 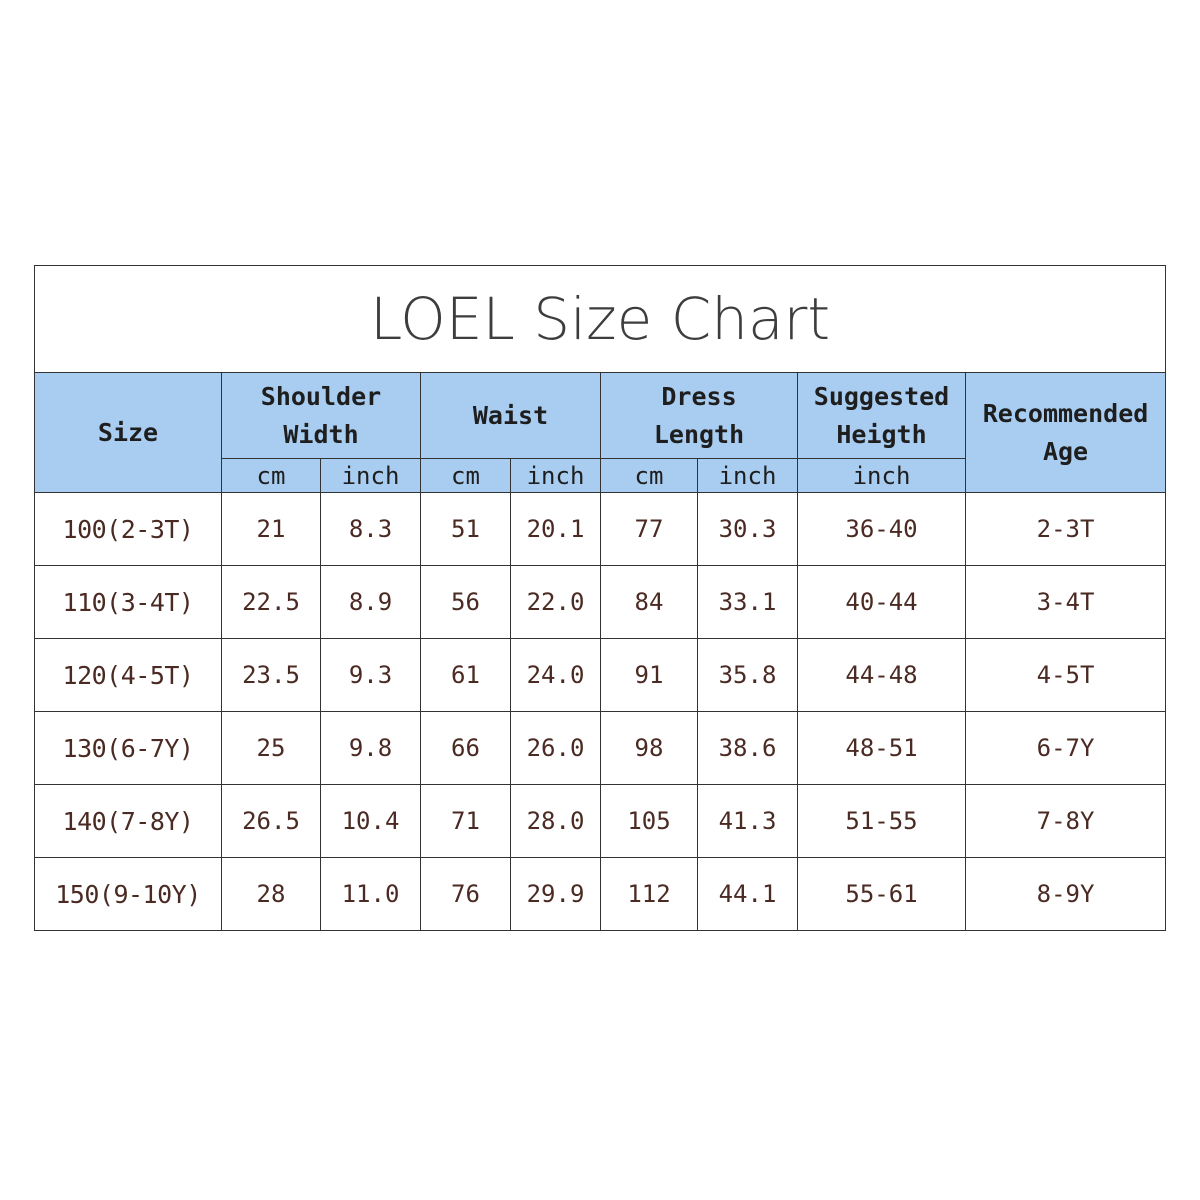 I want to click on table-cell: 112, so click(x=649, y=894).